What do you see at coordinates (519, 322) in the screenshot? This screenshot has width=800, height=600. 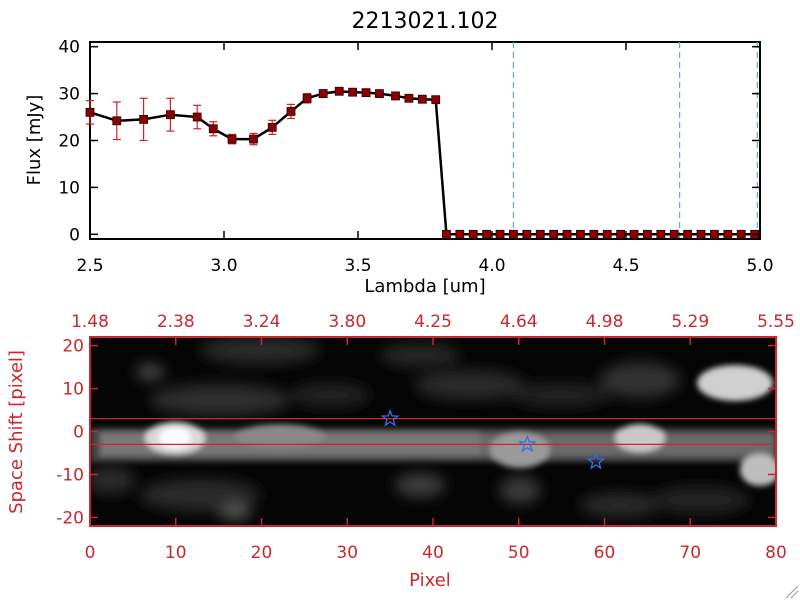 I see `image-top-tick-label: 4.64` at bounding box center [519, 322].